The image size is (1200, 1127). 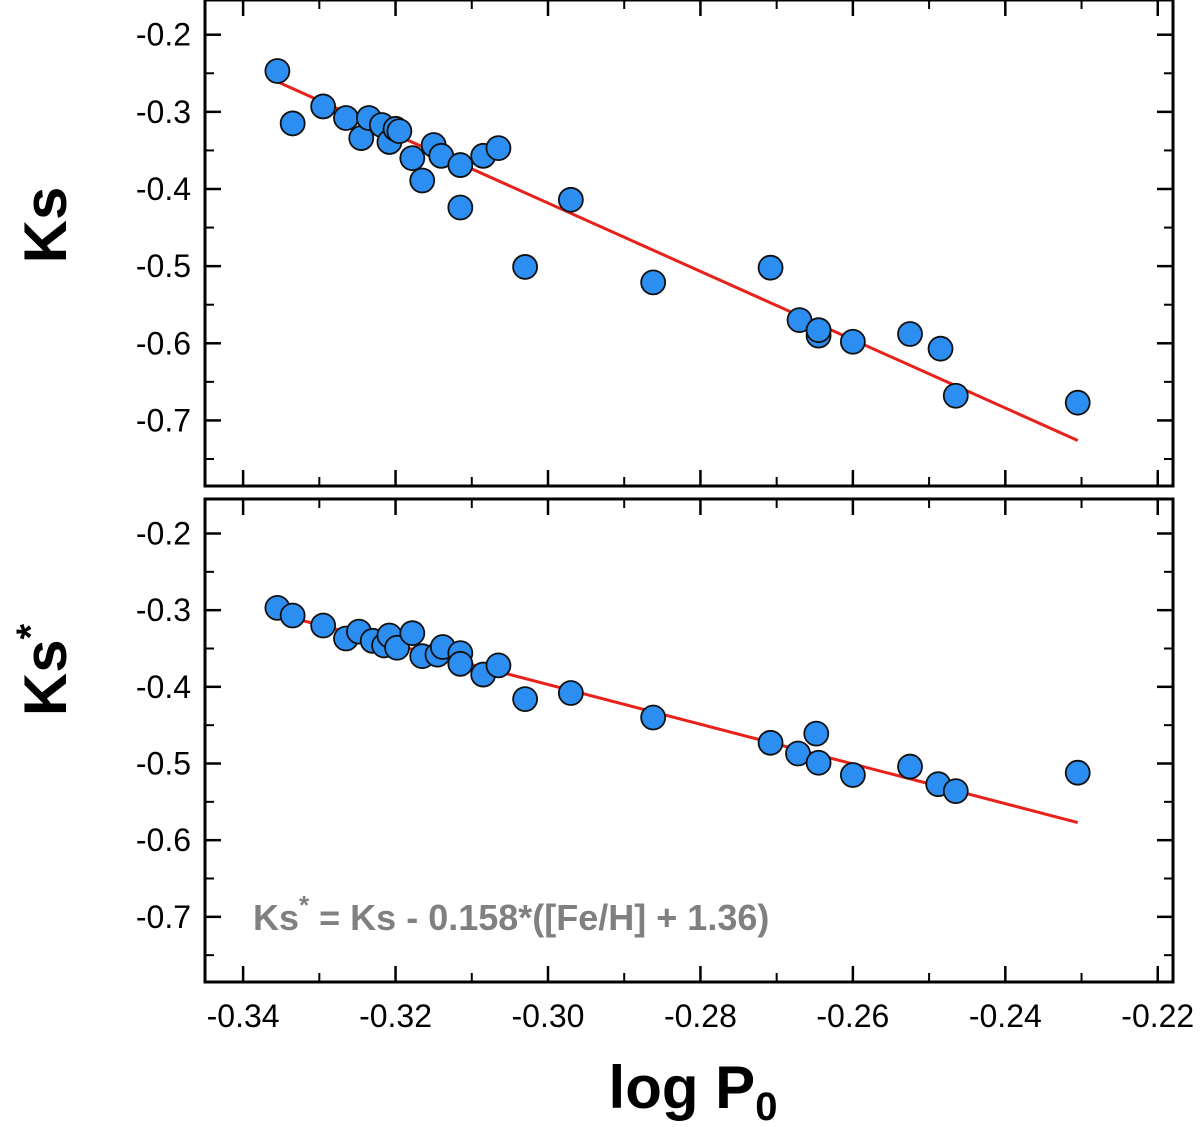 What do you see at coordinates (45, 677) in the screenshot?
I see `bottom-y-axis-title-main: Ks` at bounding box center [45, 677].